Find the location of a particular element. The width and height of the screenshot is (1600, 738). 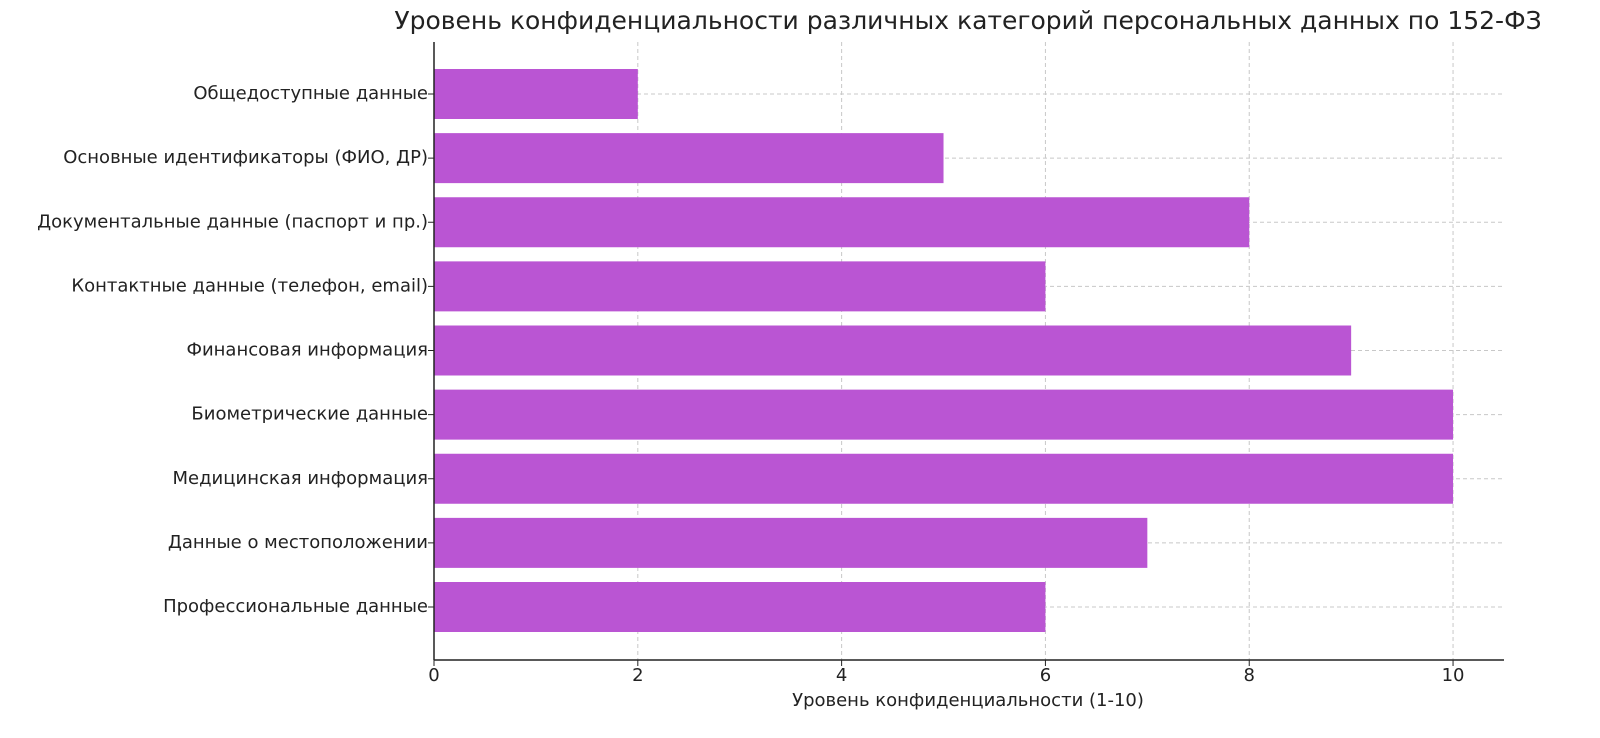

y-tick-label: Контактные данные (телефон, email) is located at coordinates (249, 285).